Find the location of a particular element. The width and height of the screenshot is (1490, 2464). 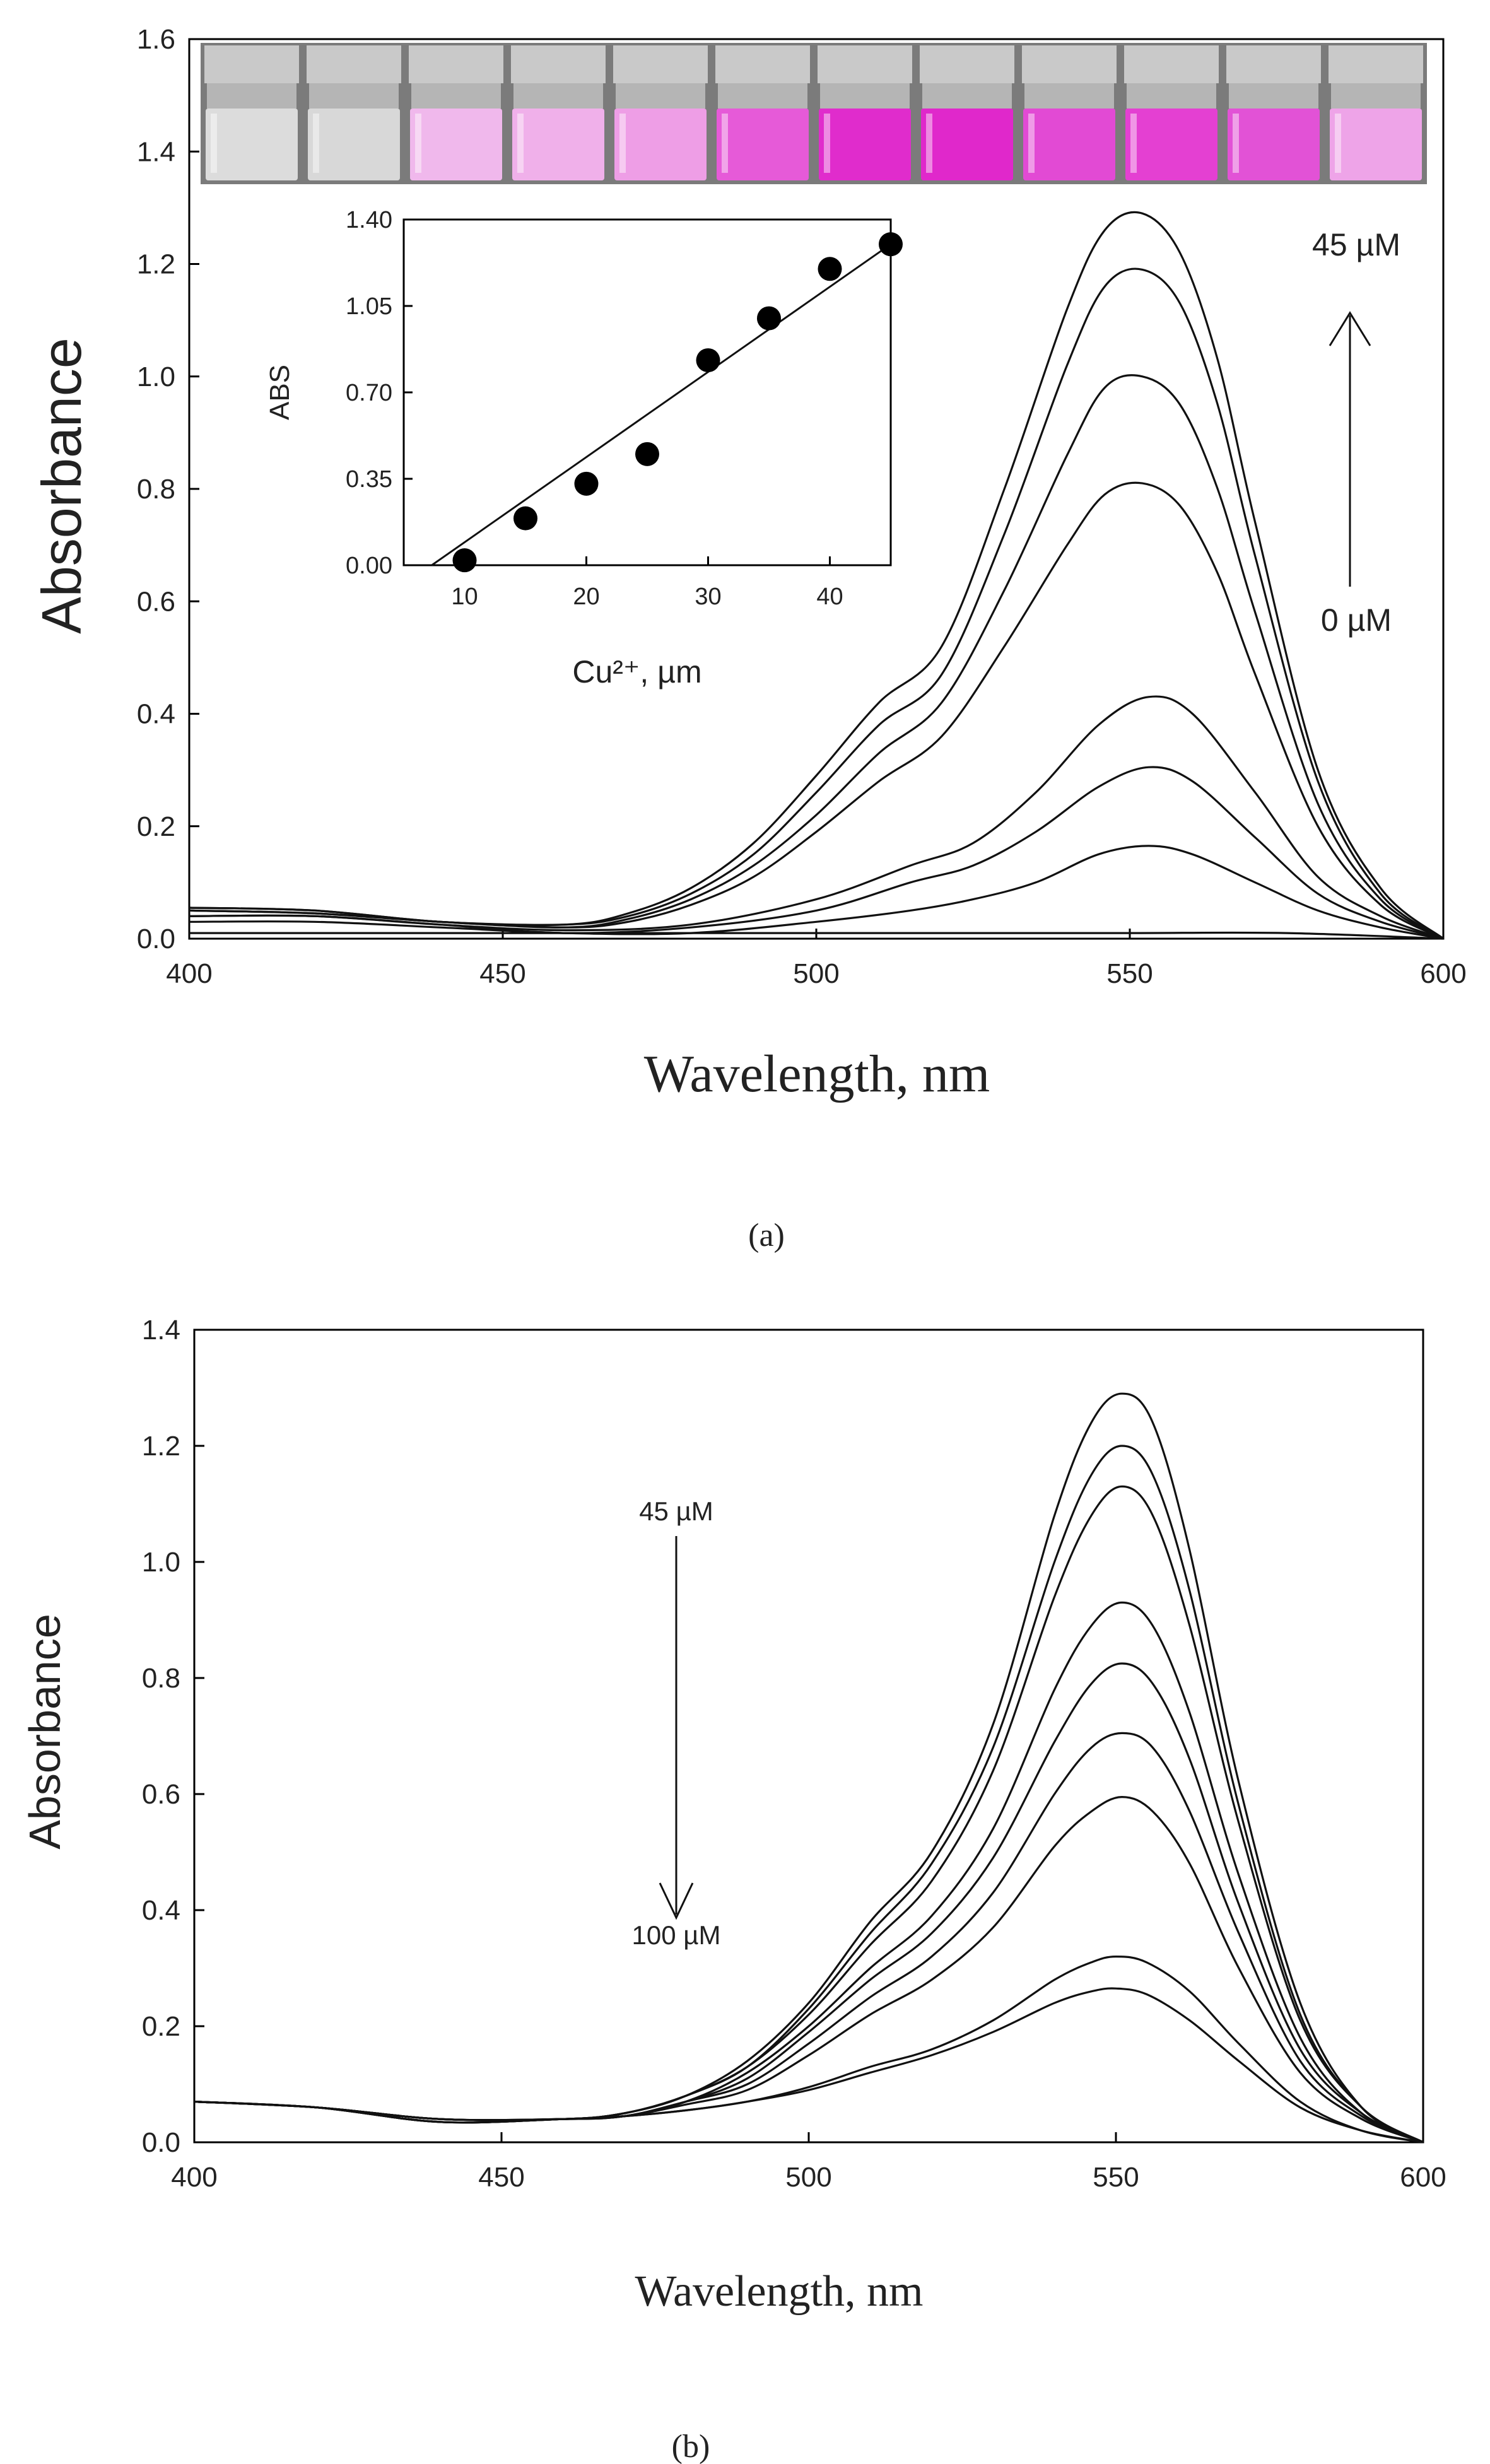

panel-b-y-axis-title: Absorbance is located at coordinates (44, 1732).